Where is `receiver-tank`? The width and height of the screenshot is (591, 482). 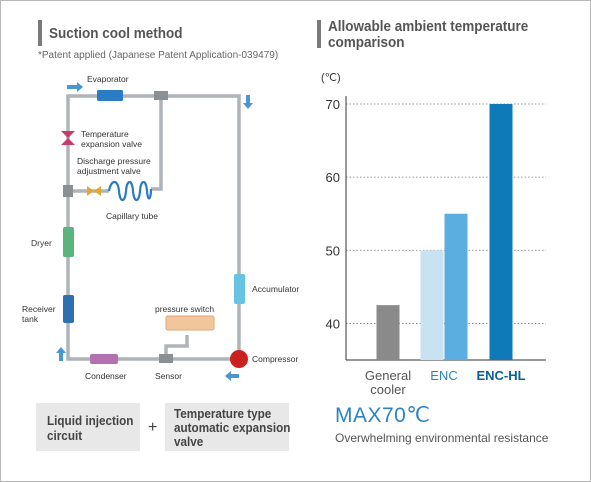
receiver-tank is located at coordinates (68, 309).